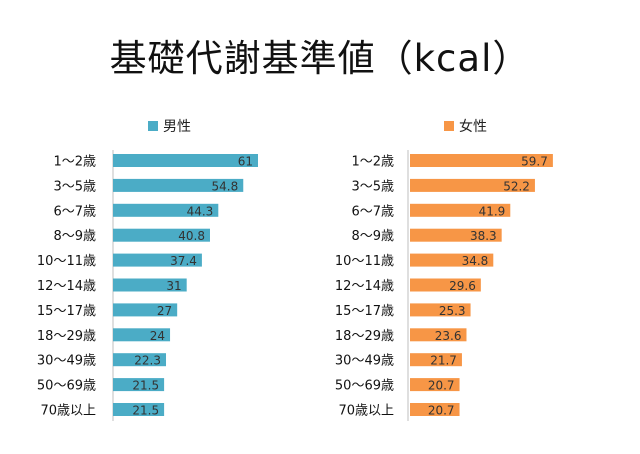  What do you see at coordinates (364, 336) in the screenshot?
I see `female-category-label: 18～29歳` at bounding box center [364, 336].